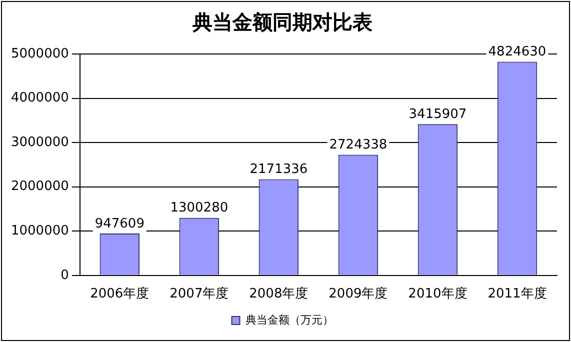  I want to click on data-label: 2171336, so click(279, 170).